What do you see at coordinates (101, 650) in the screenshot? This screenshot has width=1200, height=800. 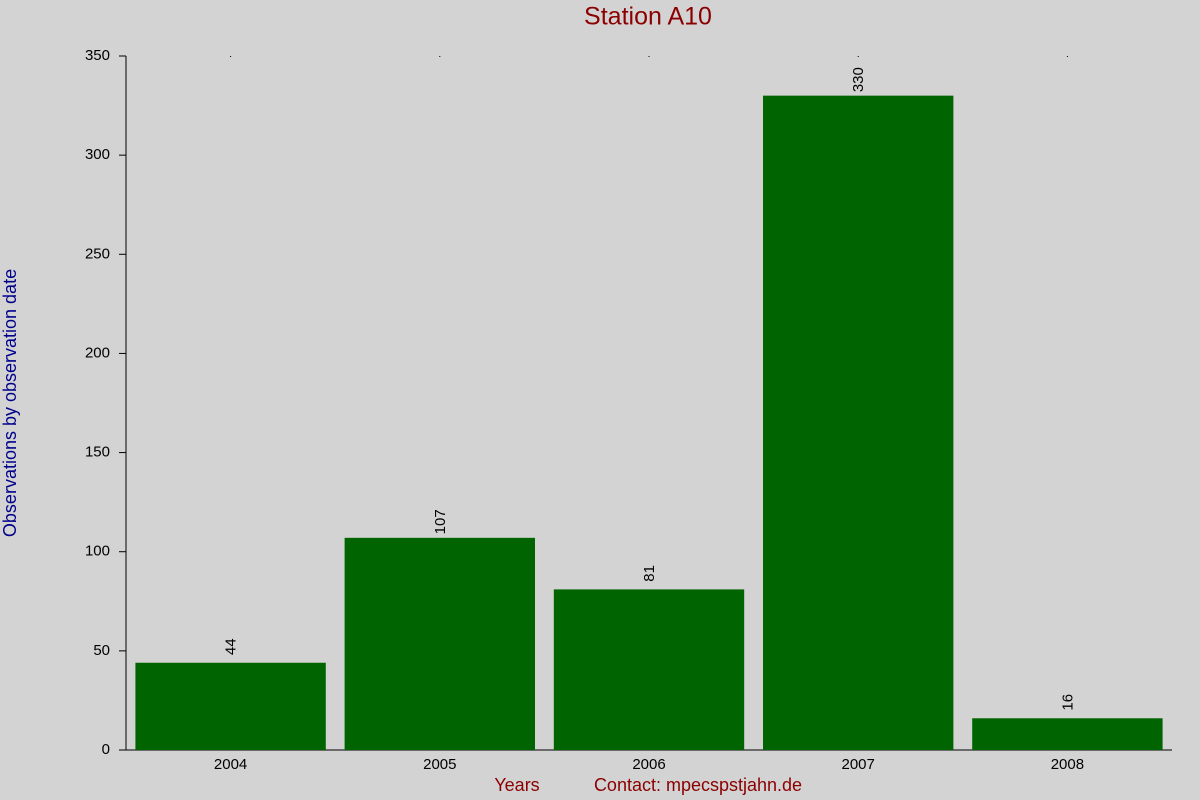 I see `y-tick-label: 50` at bounding box center [101, 650].